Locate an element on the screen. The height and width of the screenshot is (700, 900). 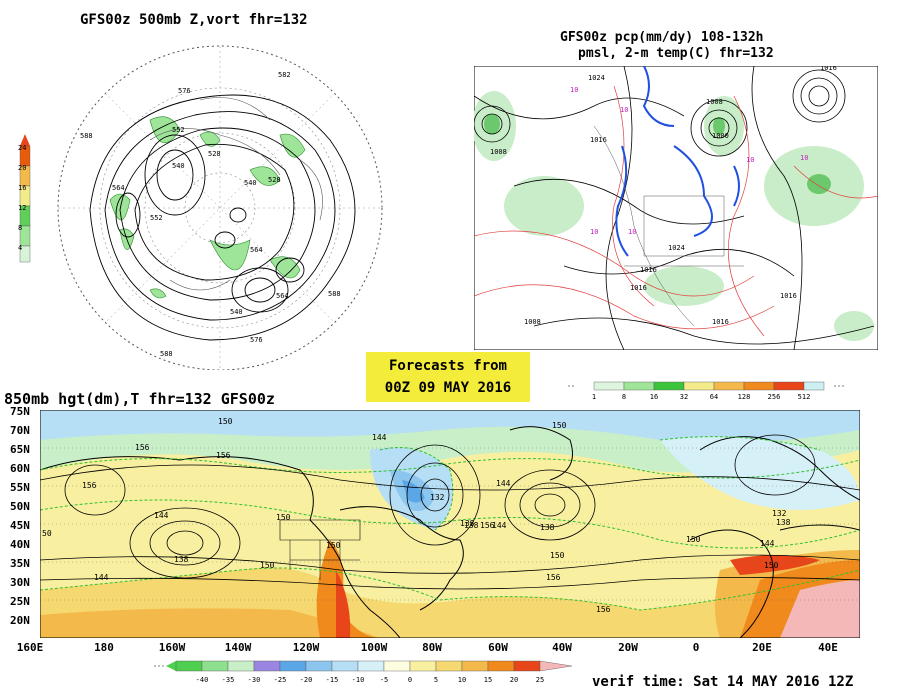
precip-tick: 128 is located at coordinates (744, 397).